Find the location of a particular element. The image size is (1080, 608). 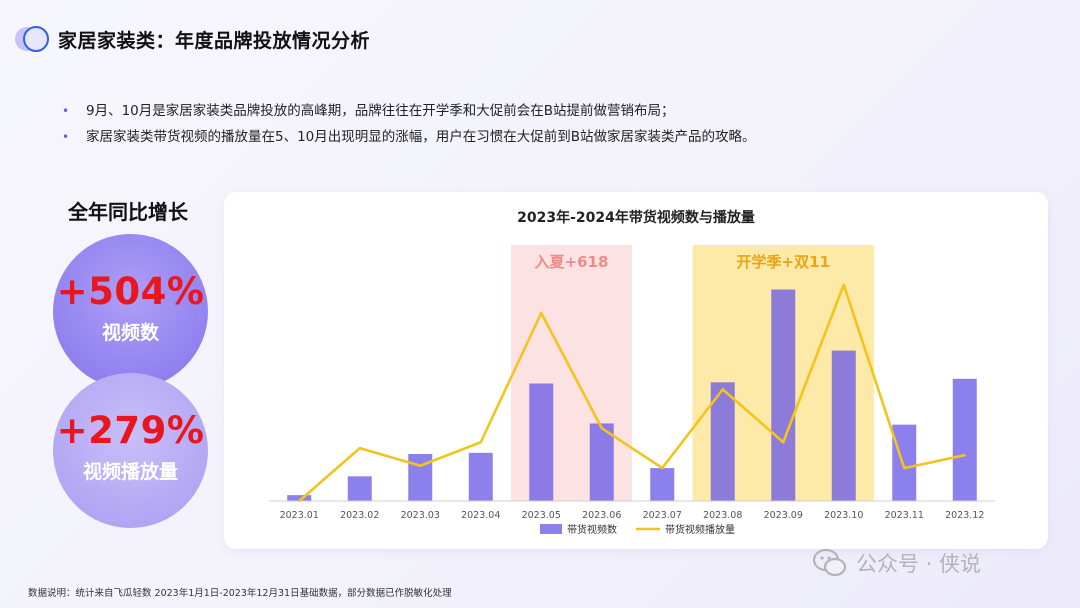

page-title: 家居家装类：年度品牌投放情况分析 is located at coordinates (214, 41).